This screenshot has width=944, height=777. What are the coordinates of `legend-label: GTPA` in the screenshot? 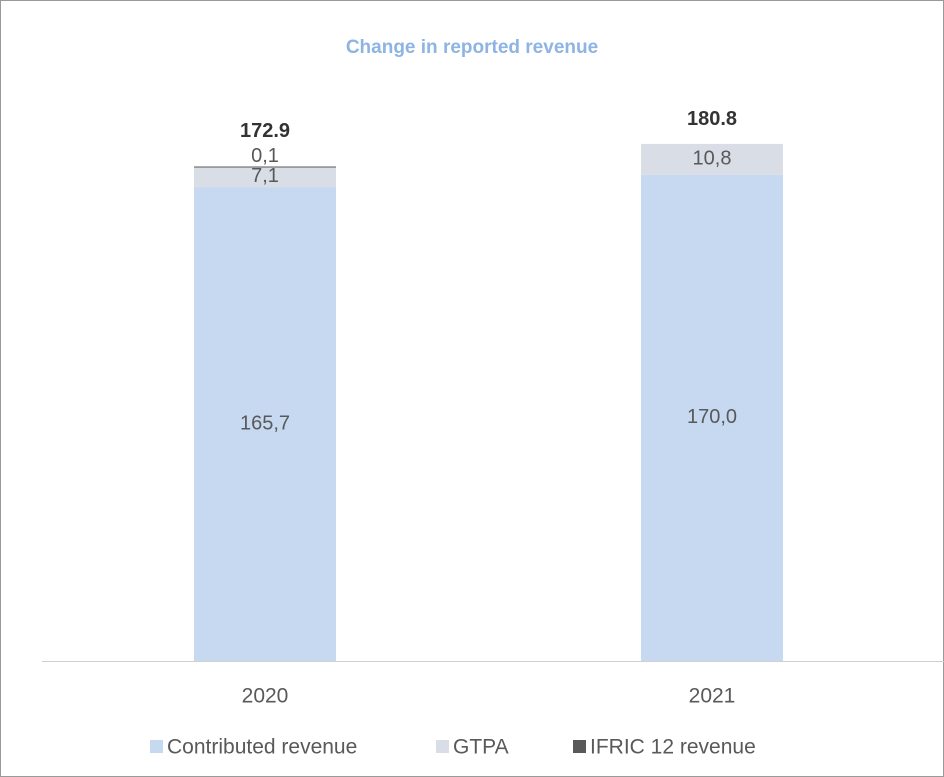 It's located at (481, 747).